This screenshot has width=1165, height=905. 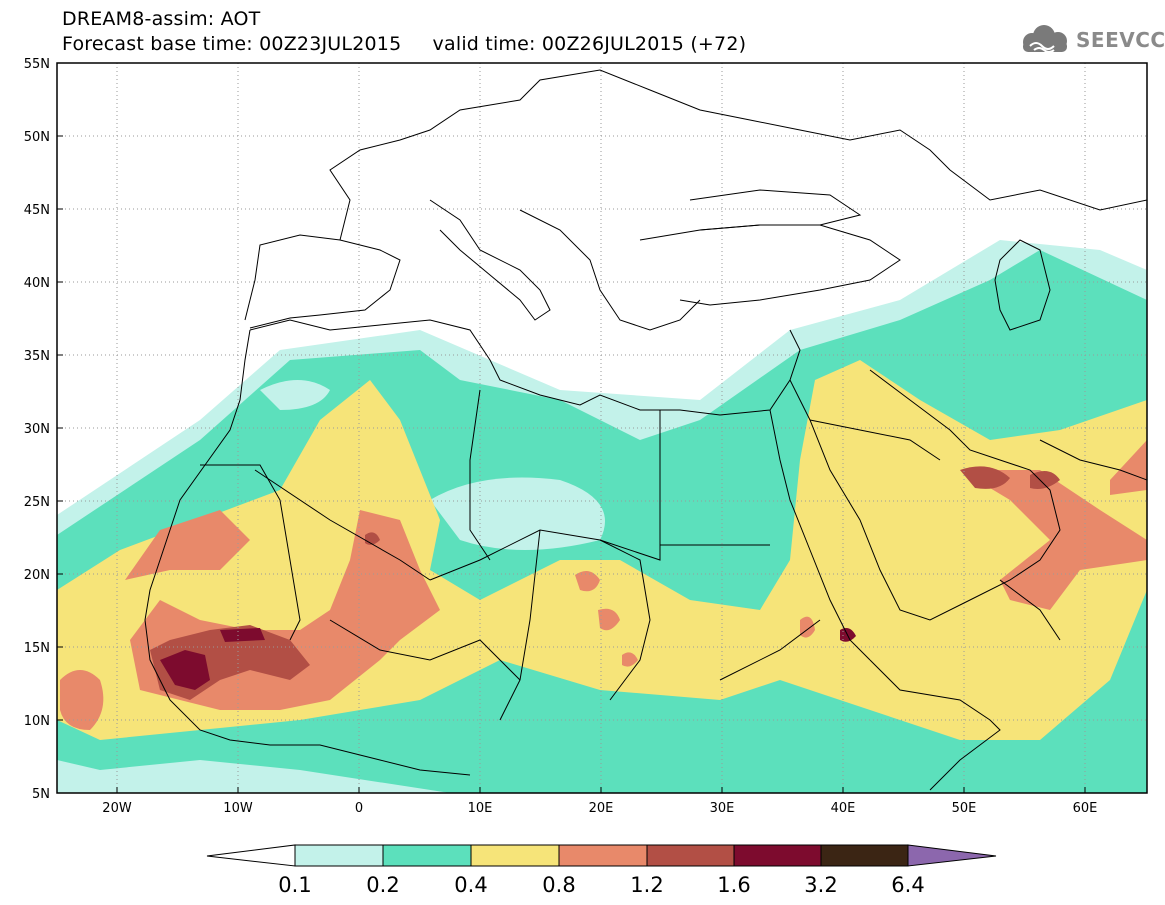 I want to click on lat-label: 30N, so click(x=37, y=429).